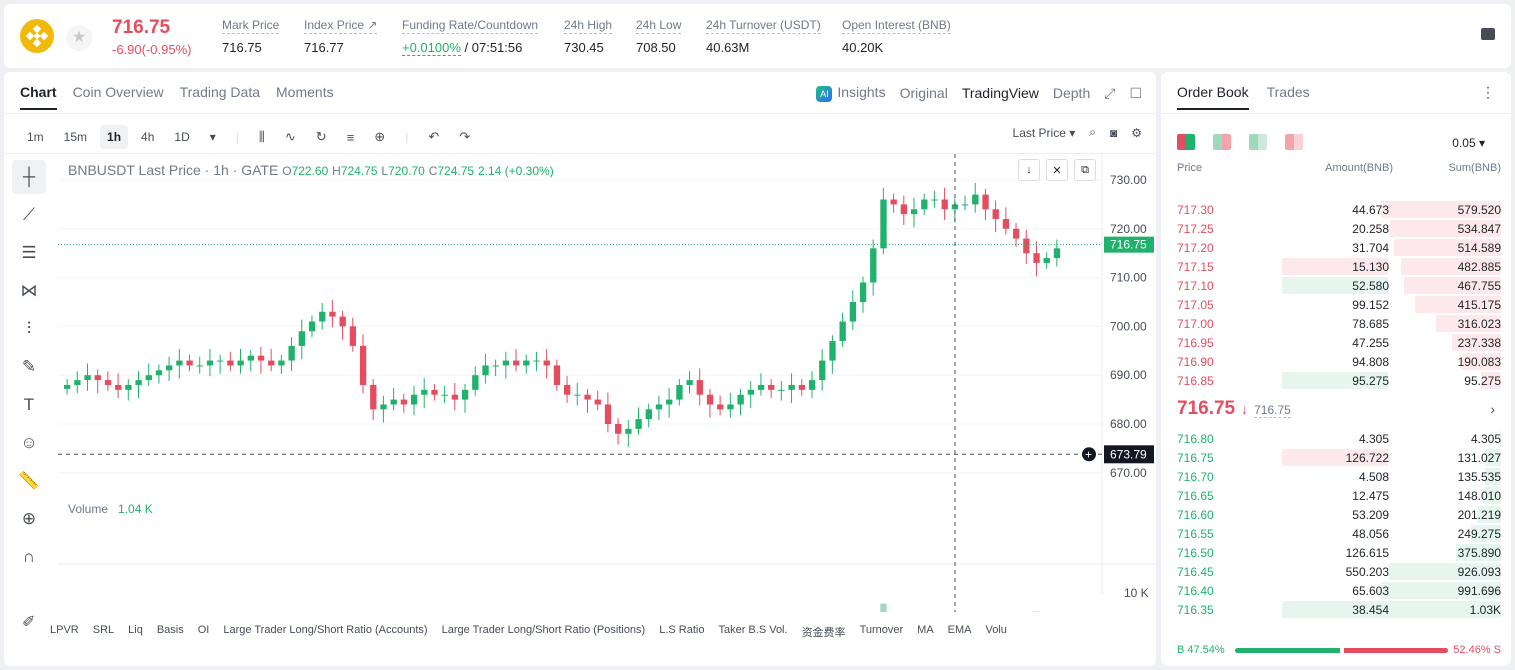 Image resolution: width=1515 pixels, height=670 pixels. I want to click on indicator-item: 资金费率, so click(823, 633).